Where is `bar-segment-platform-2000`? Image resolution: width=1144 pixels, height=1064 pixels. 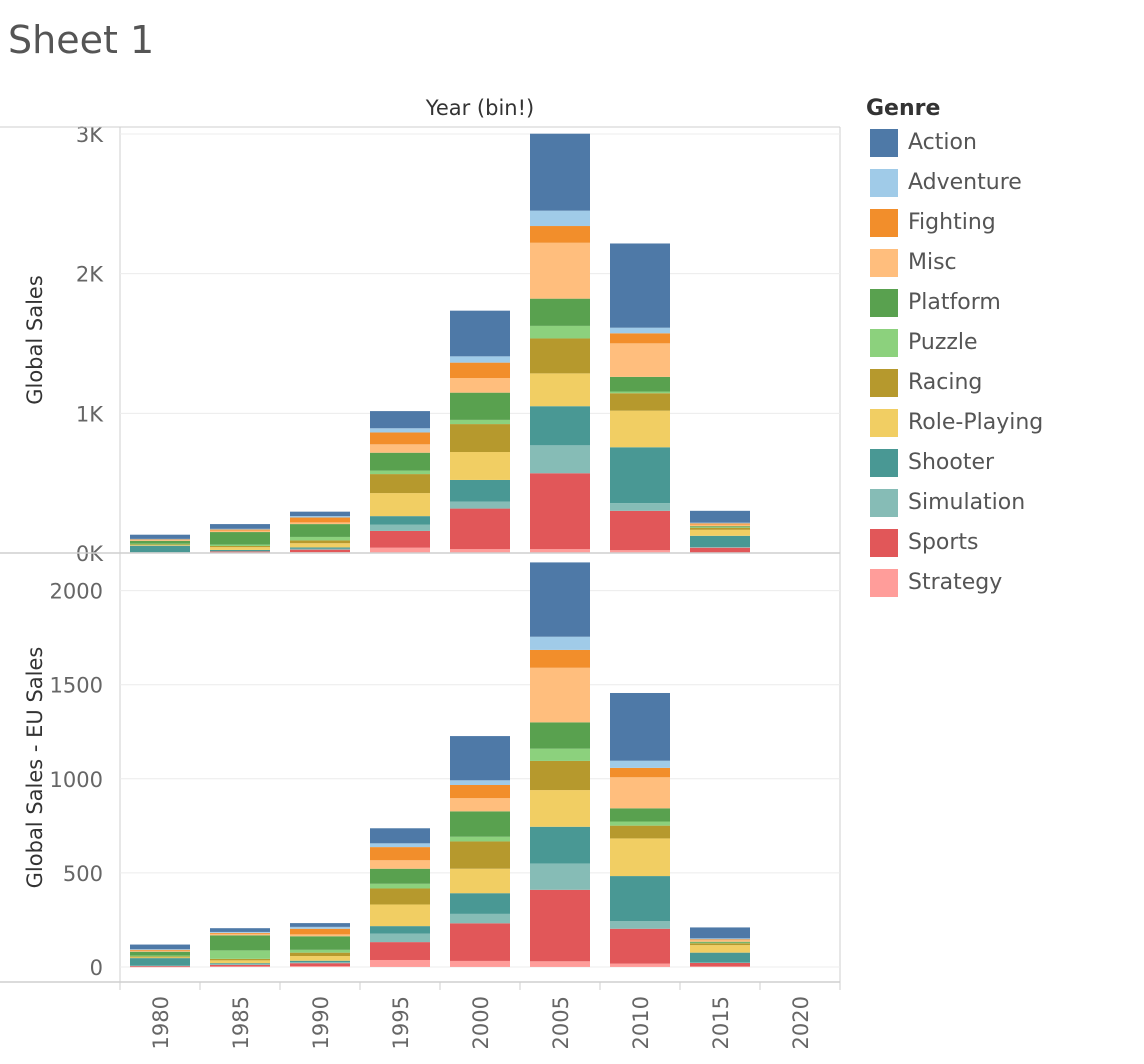 bar-segment-platform-2000 is located at coordinates (480, 406).